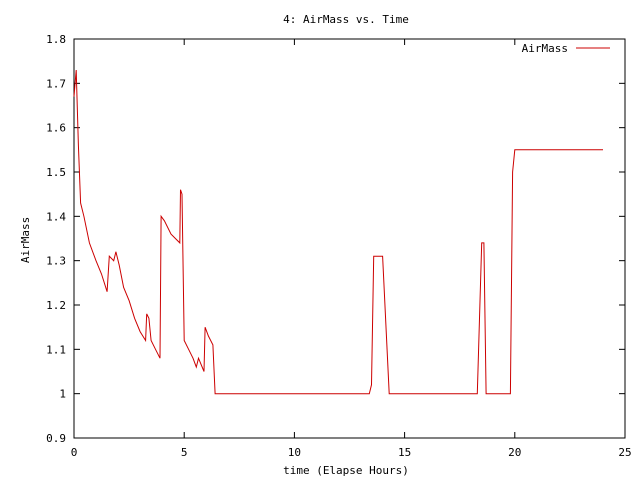 This screenshot has height=480, width=640. Describe the element at coordinates (56, 349) in the screenshot. I see `y-tick-label: 1.1` at that location.